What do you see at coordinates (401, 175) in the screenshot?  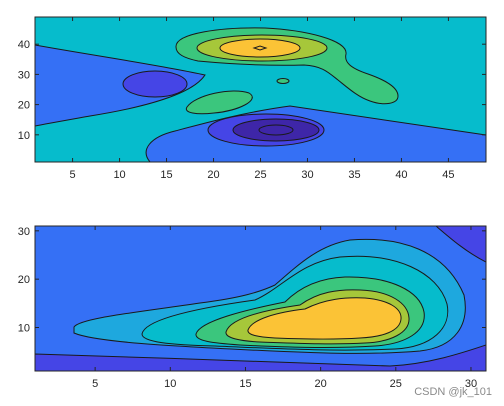 I see `top-x-tick-label: 40` at bounding box center [401, 175].